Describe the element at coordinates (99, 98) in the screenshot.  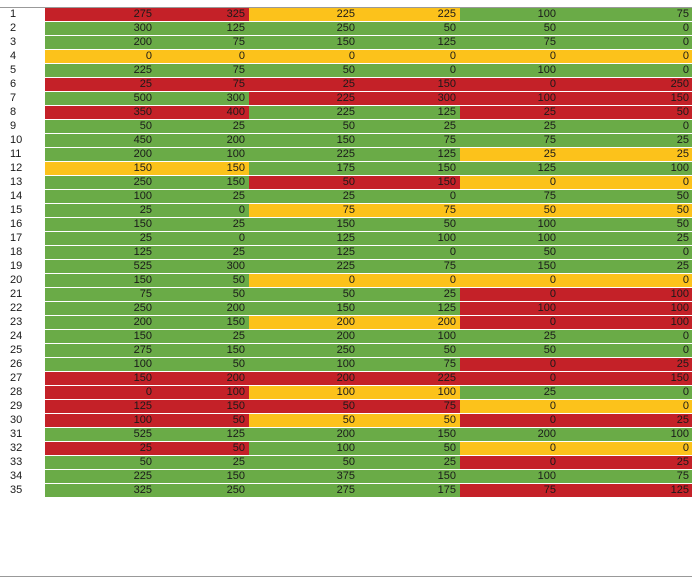
I see `table-cell: 500` at that location.